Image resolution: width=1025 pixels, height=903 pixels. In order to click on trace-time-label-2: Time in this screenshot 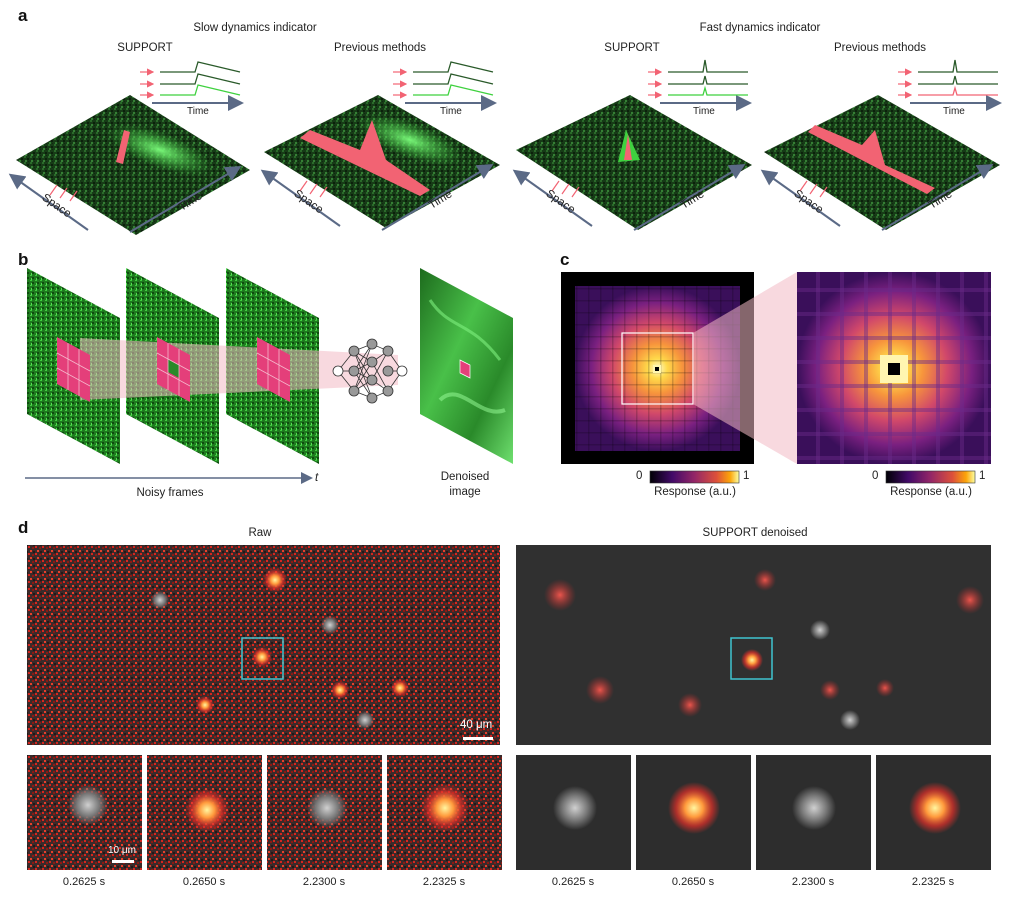, I will do `click(451, 111)`.